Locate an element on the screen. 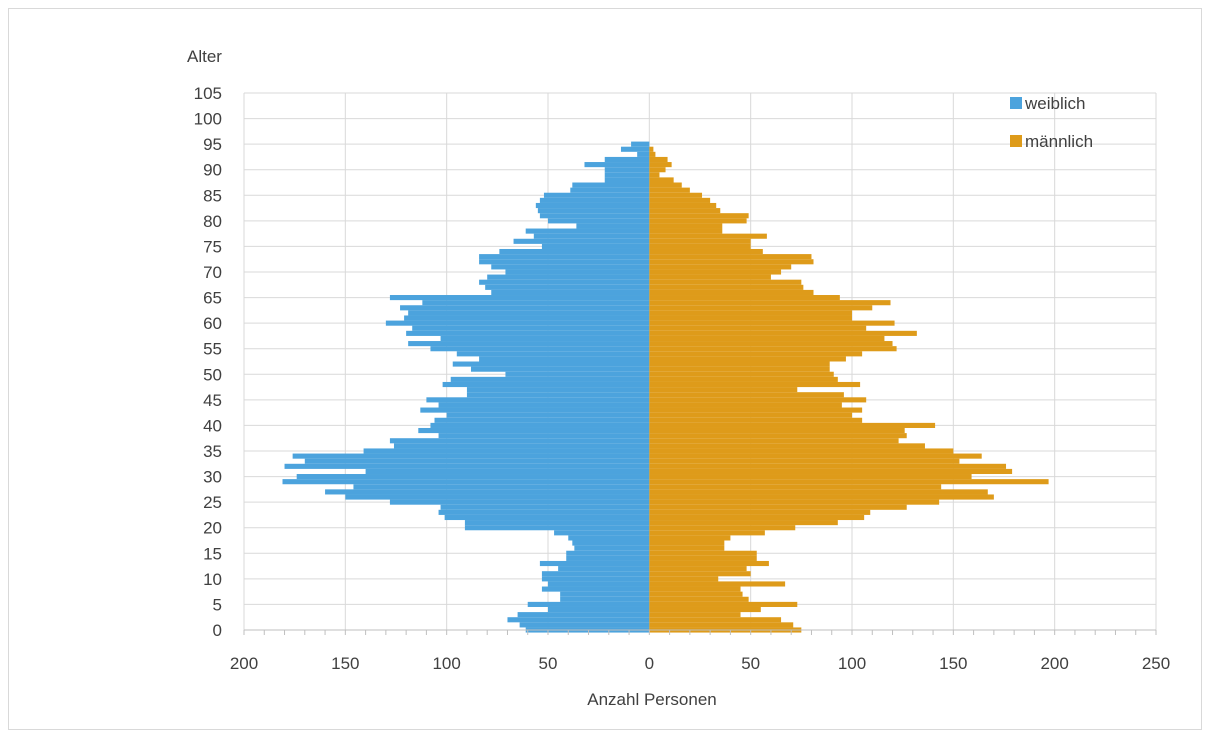 This screenshot has width=1213, height=738. x-tick-label: 100 is located at coordinates (852, 663).